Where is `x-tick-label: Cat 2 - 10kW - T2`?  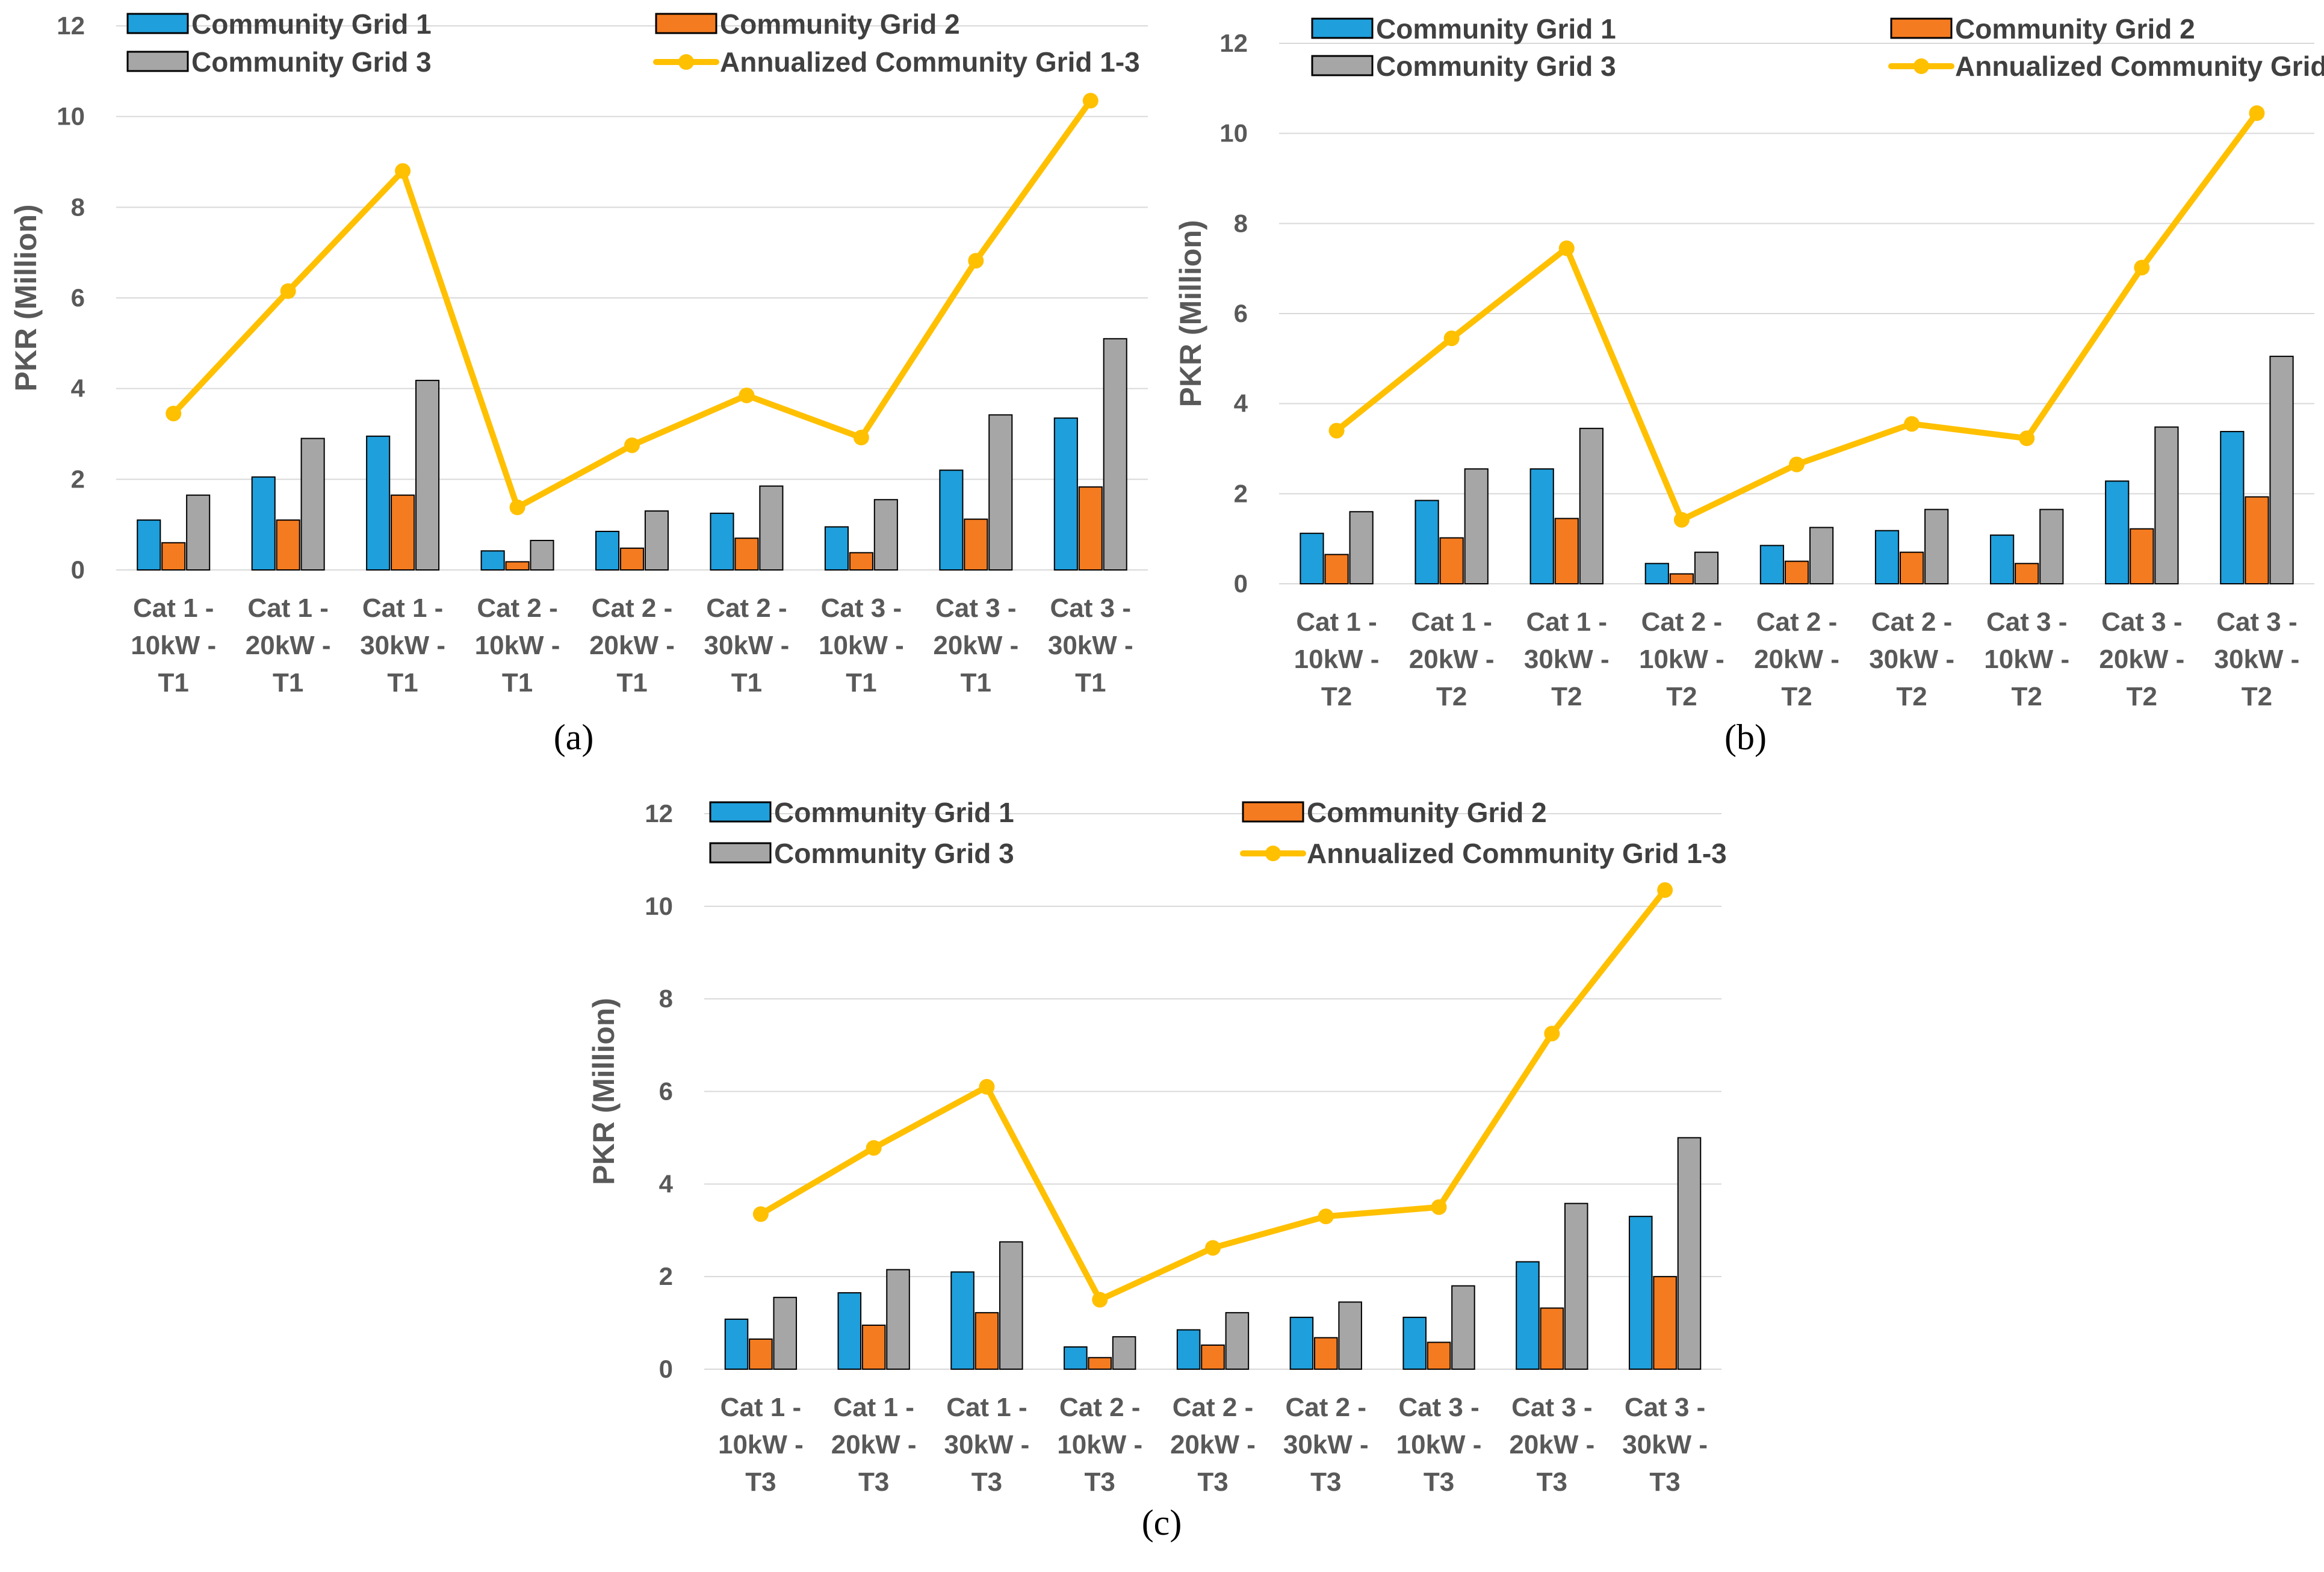
x-tick-label: Cat 2 - 10kW - T2 is located at coordinates (1681, 659).